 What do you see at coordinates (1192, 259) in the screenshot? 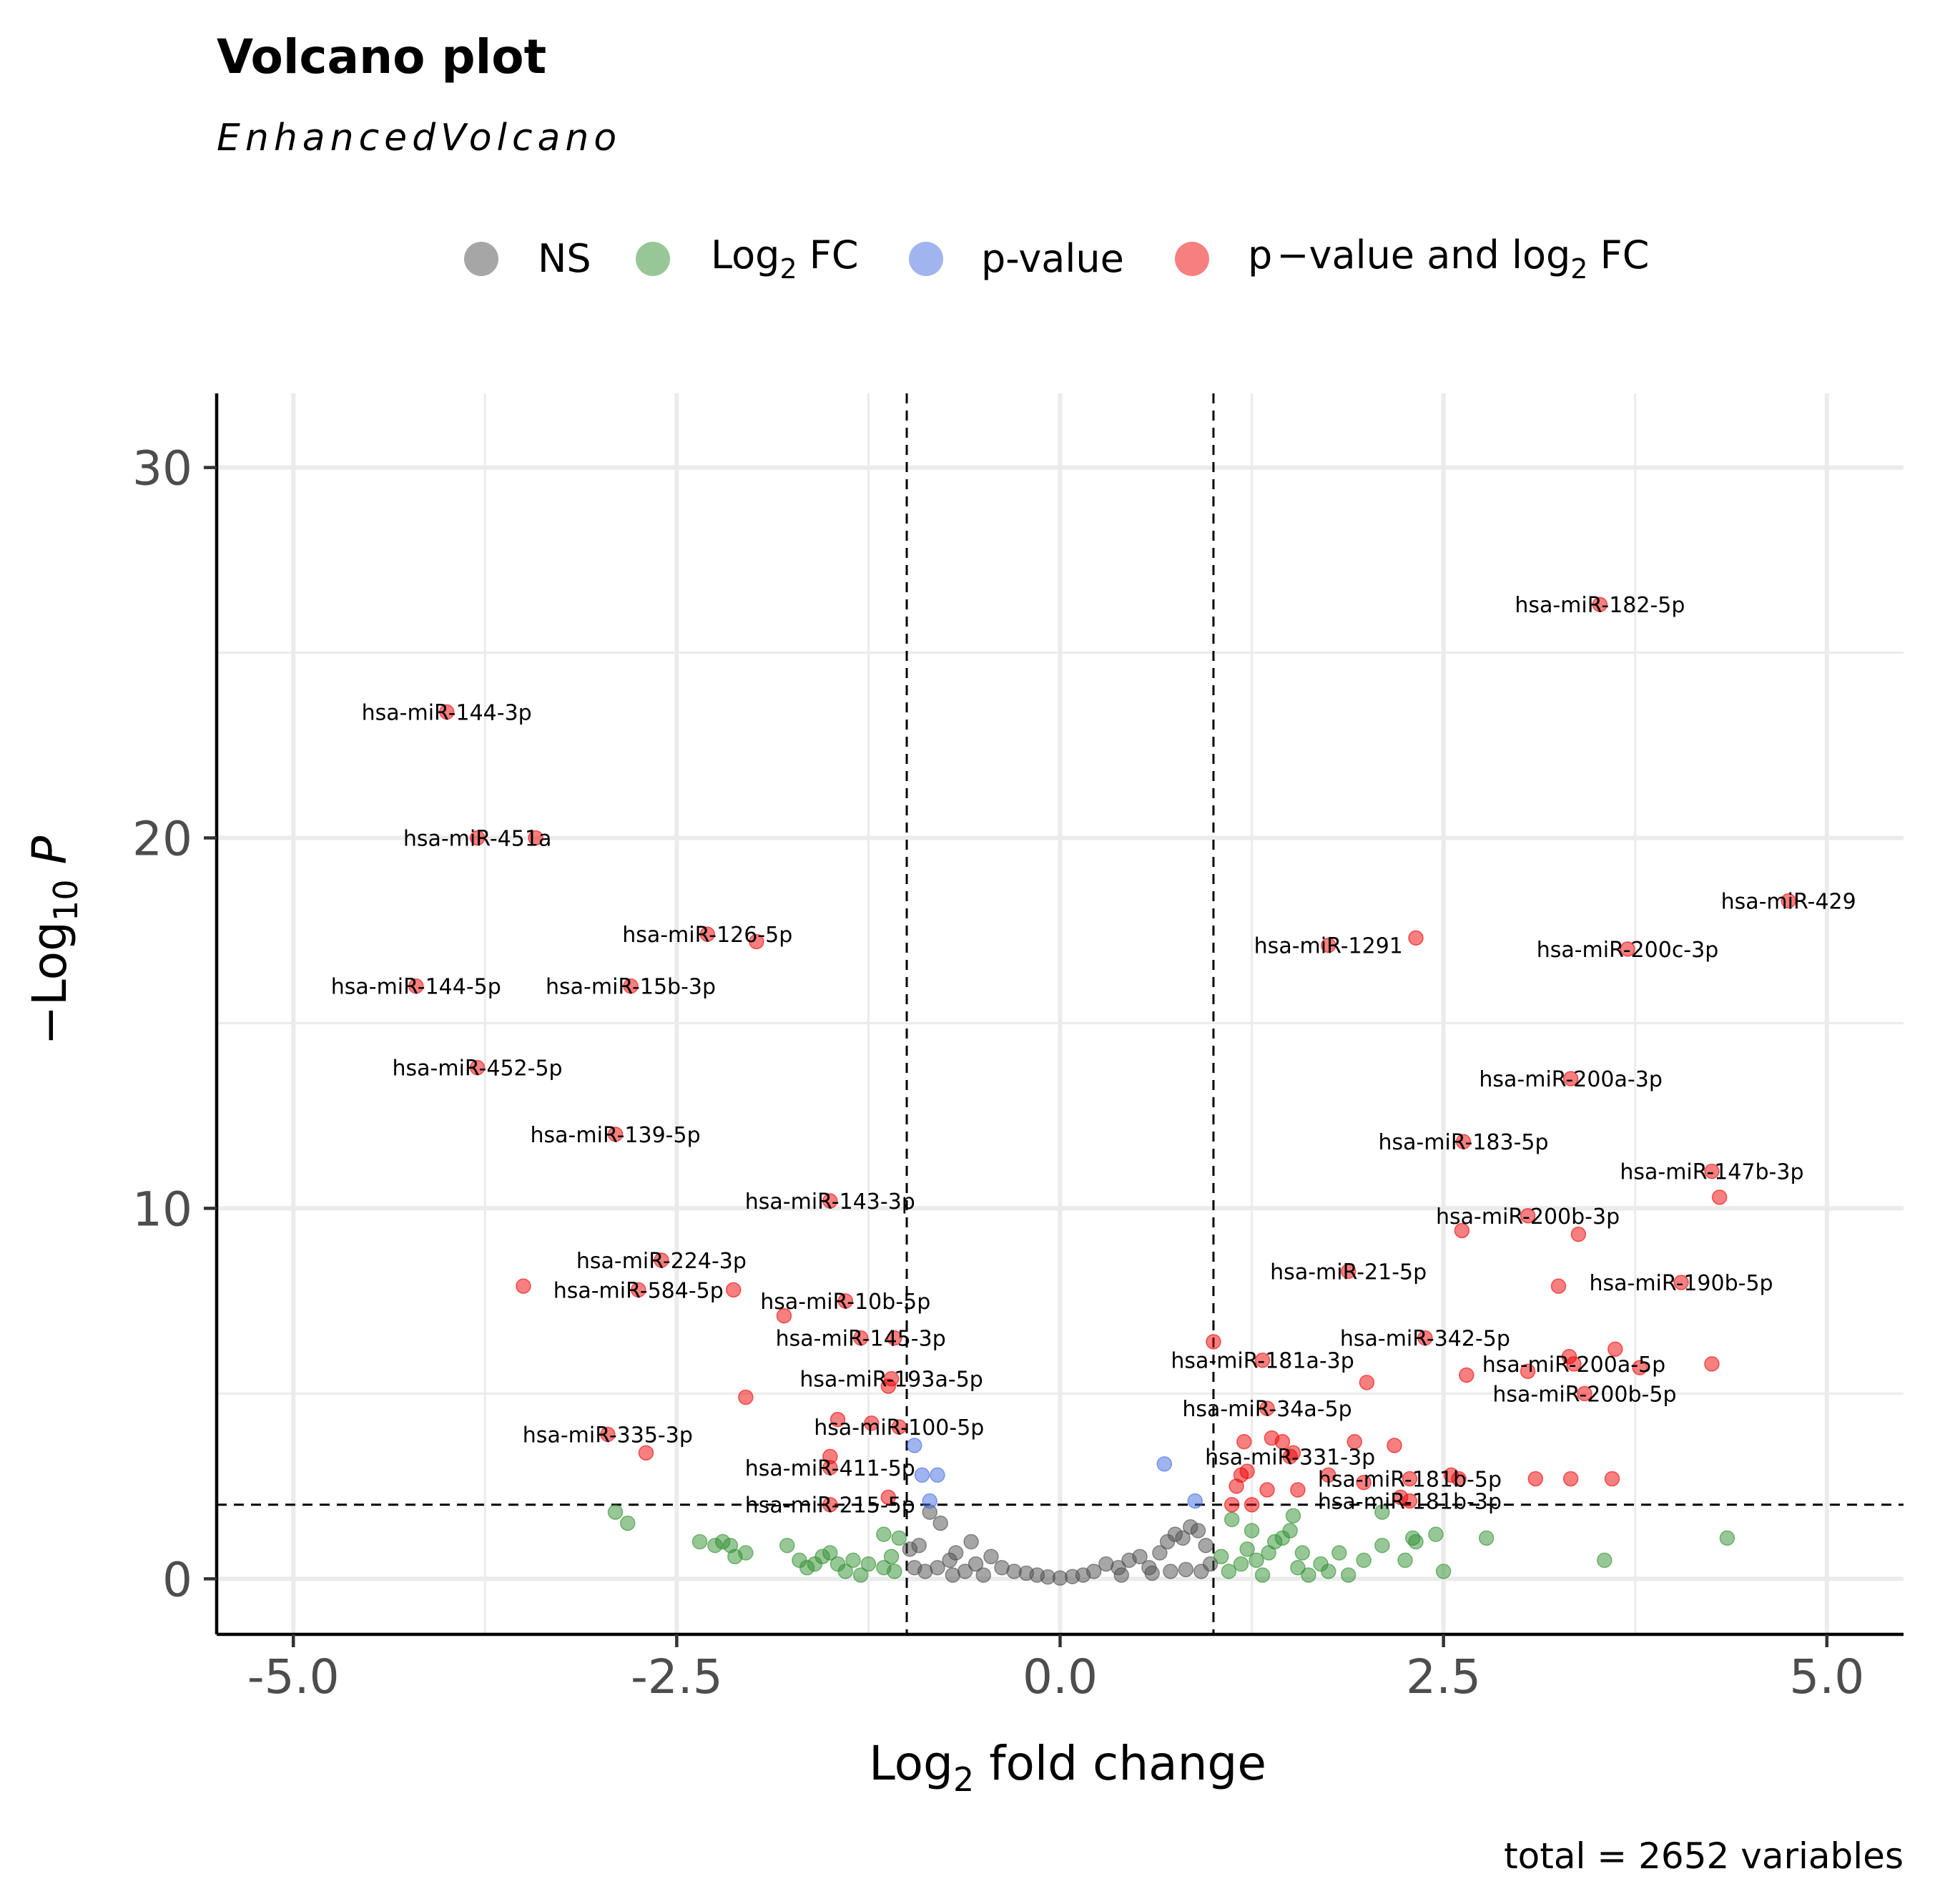
I see `legend-swatch-fc-p` at bounding box center [1192, 259].